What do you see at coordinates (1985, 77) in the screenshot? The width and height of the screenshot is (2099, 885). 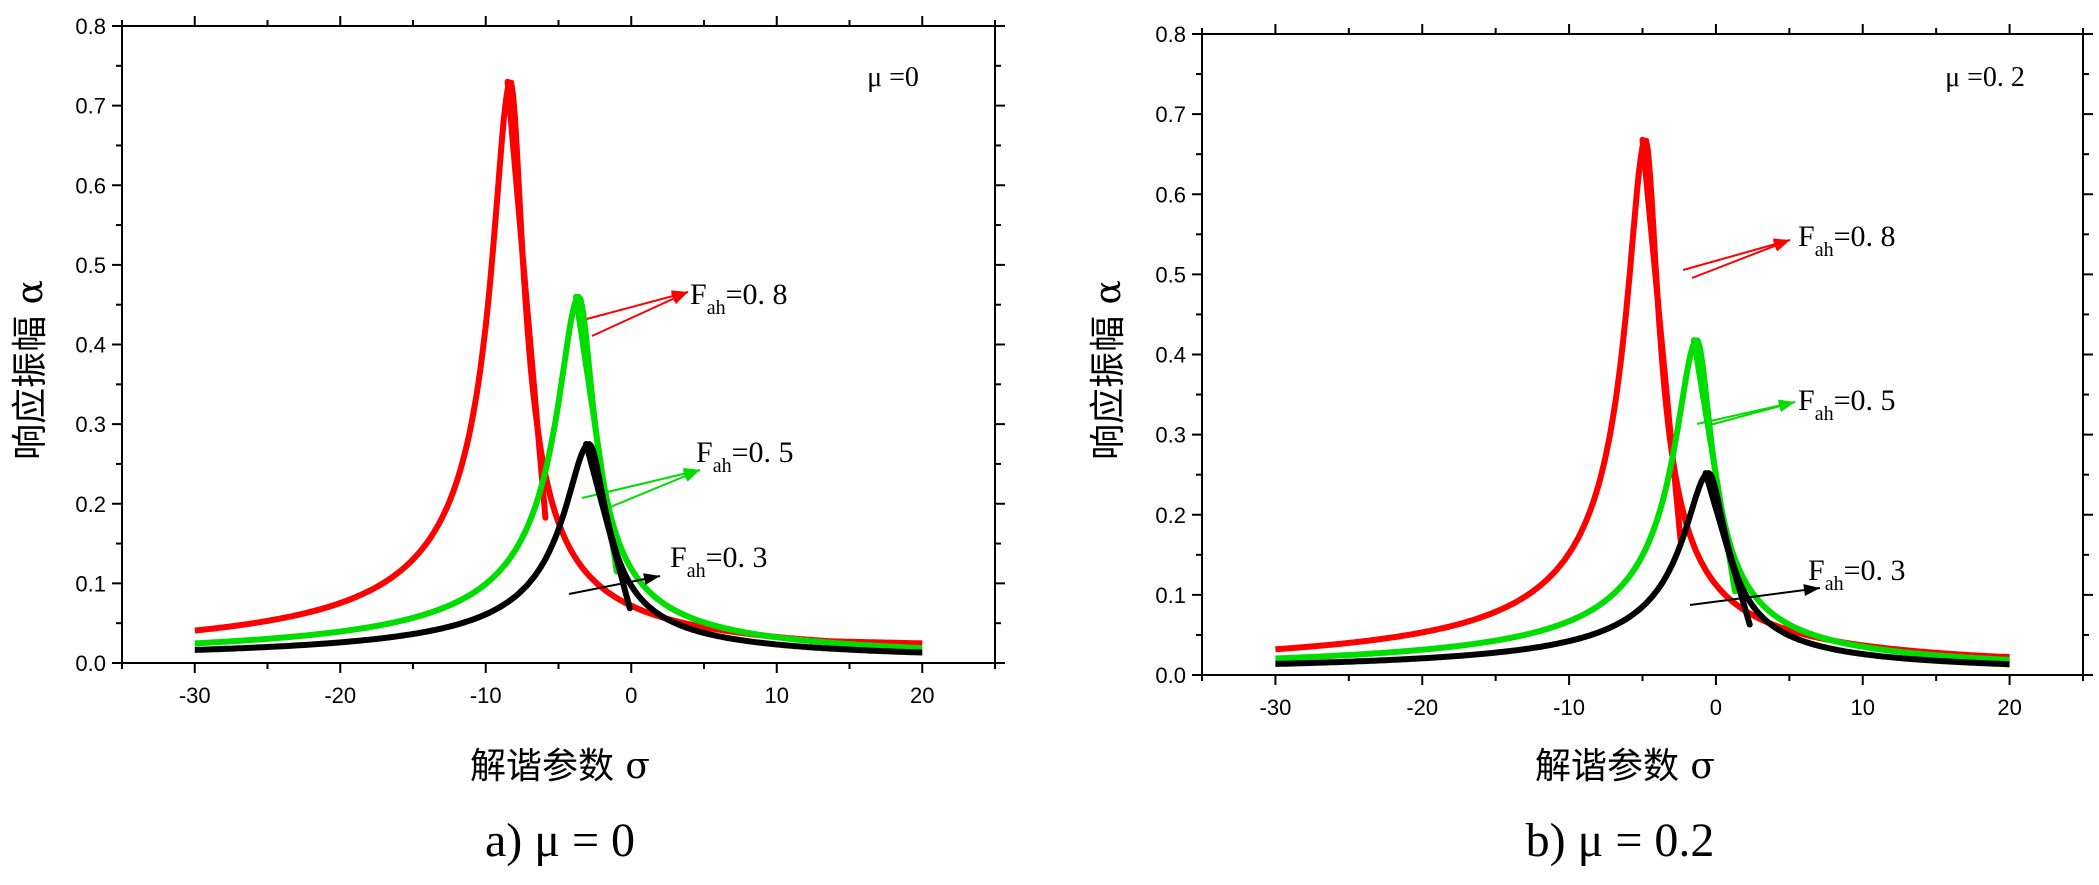 I see `mu-annotation: μ =0. 2` at bounding box center [1985, 77].